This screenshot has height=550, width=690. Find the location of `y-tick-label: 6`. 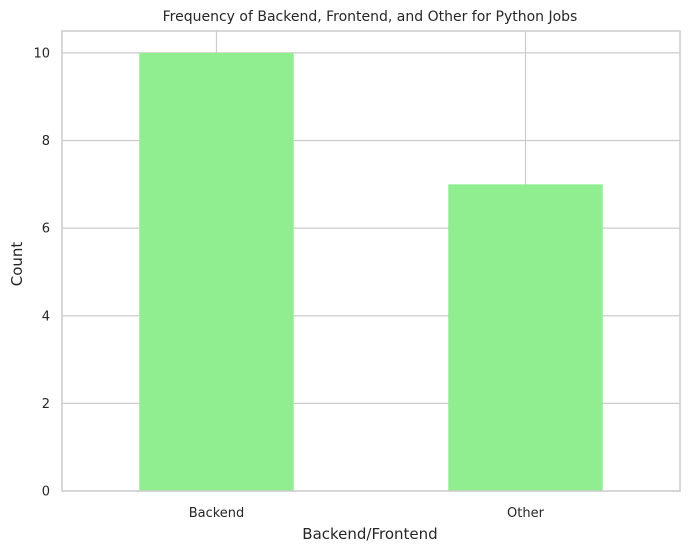

y-tick-label: 6 is located at coordinates (46, 229).